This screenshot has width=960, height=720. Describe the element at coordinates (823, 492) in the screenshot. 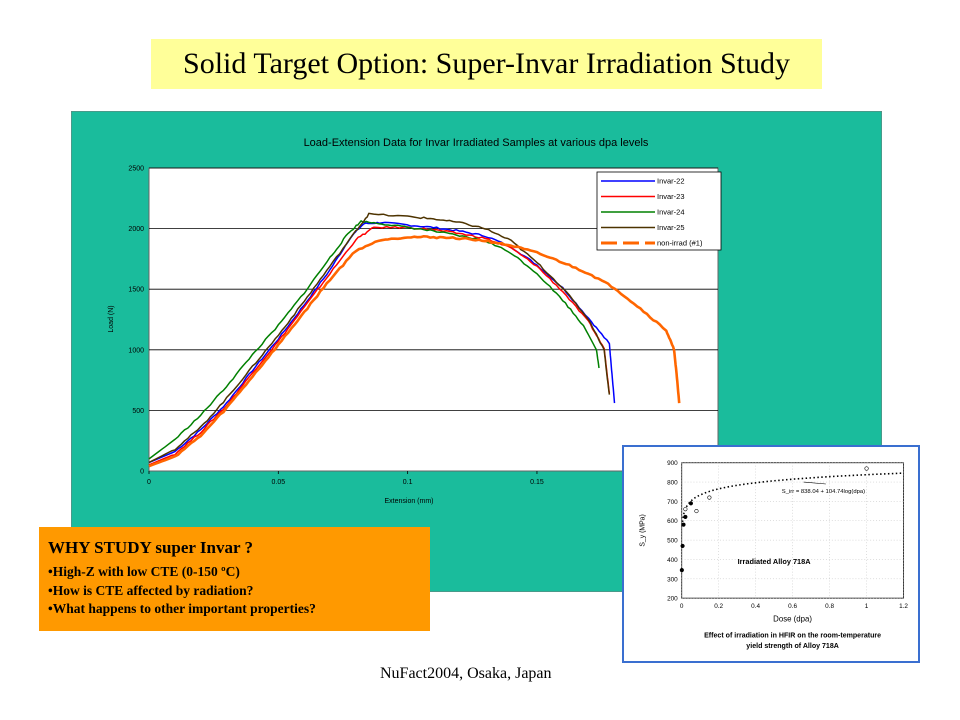

I see `inset-fit-label: S_irr = 838.04 + 104.74log(dpa)` at that location.